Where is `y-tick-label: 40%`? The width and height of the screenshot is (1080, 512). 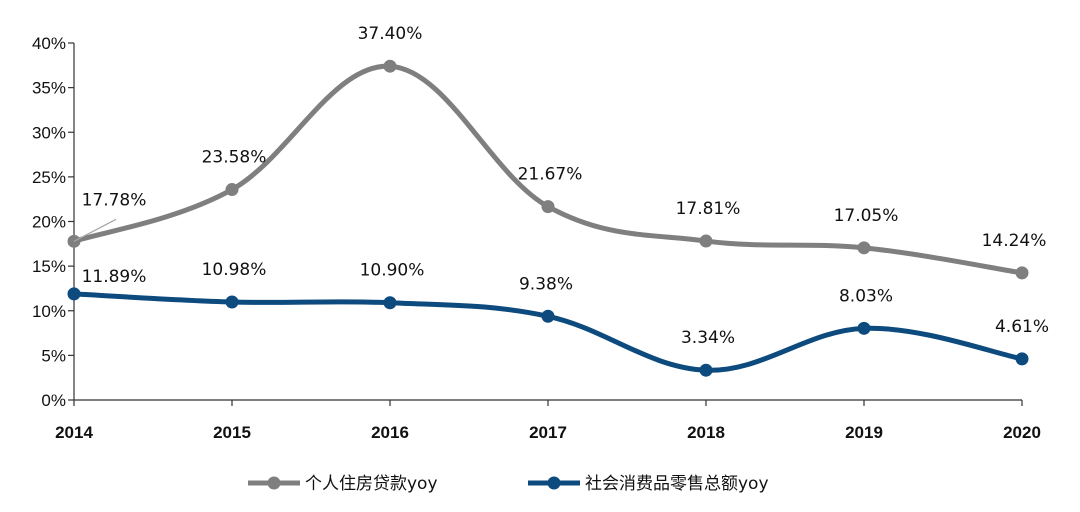 y-tick-label: 40% is located at coordinates (49, 43).